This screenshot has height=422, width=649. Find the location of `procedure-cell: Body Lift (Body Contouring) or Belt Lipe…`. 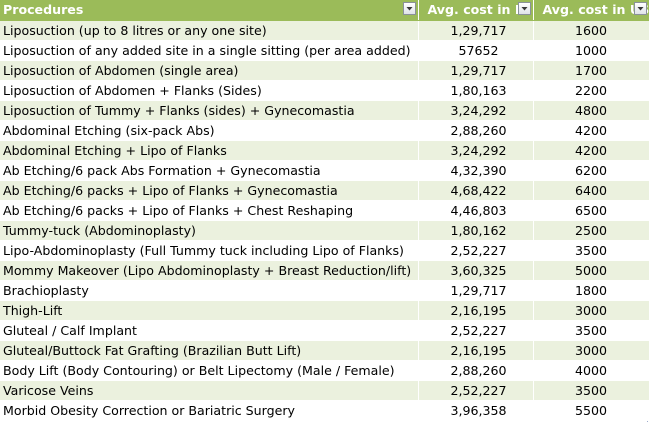

procedure-cell: Body Lift (Body Contouring) or Belt Lipe… is located at coordinates (209, 370).